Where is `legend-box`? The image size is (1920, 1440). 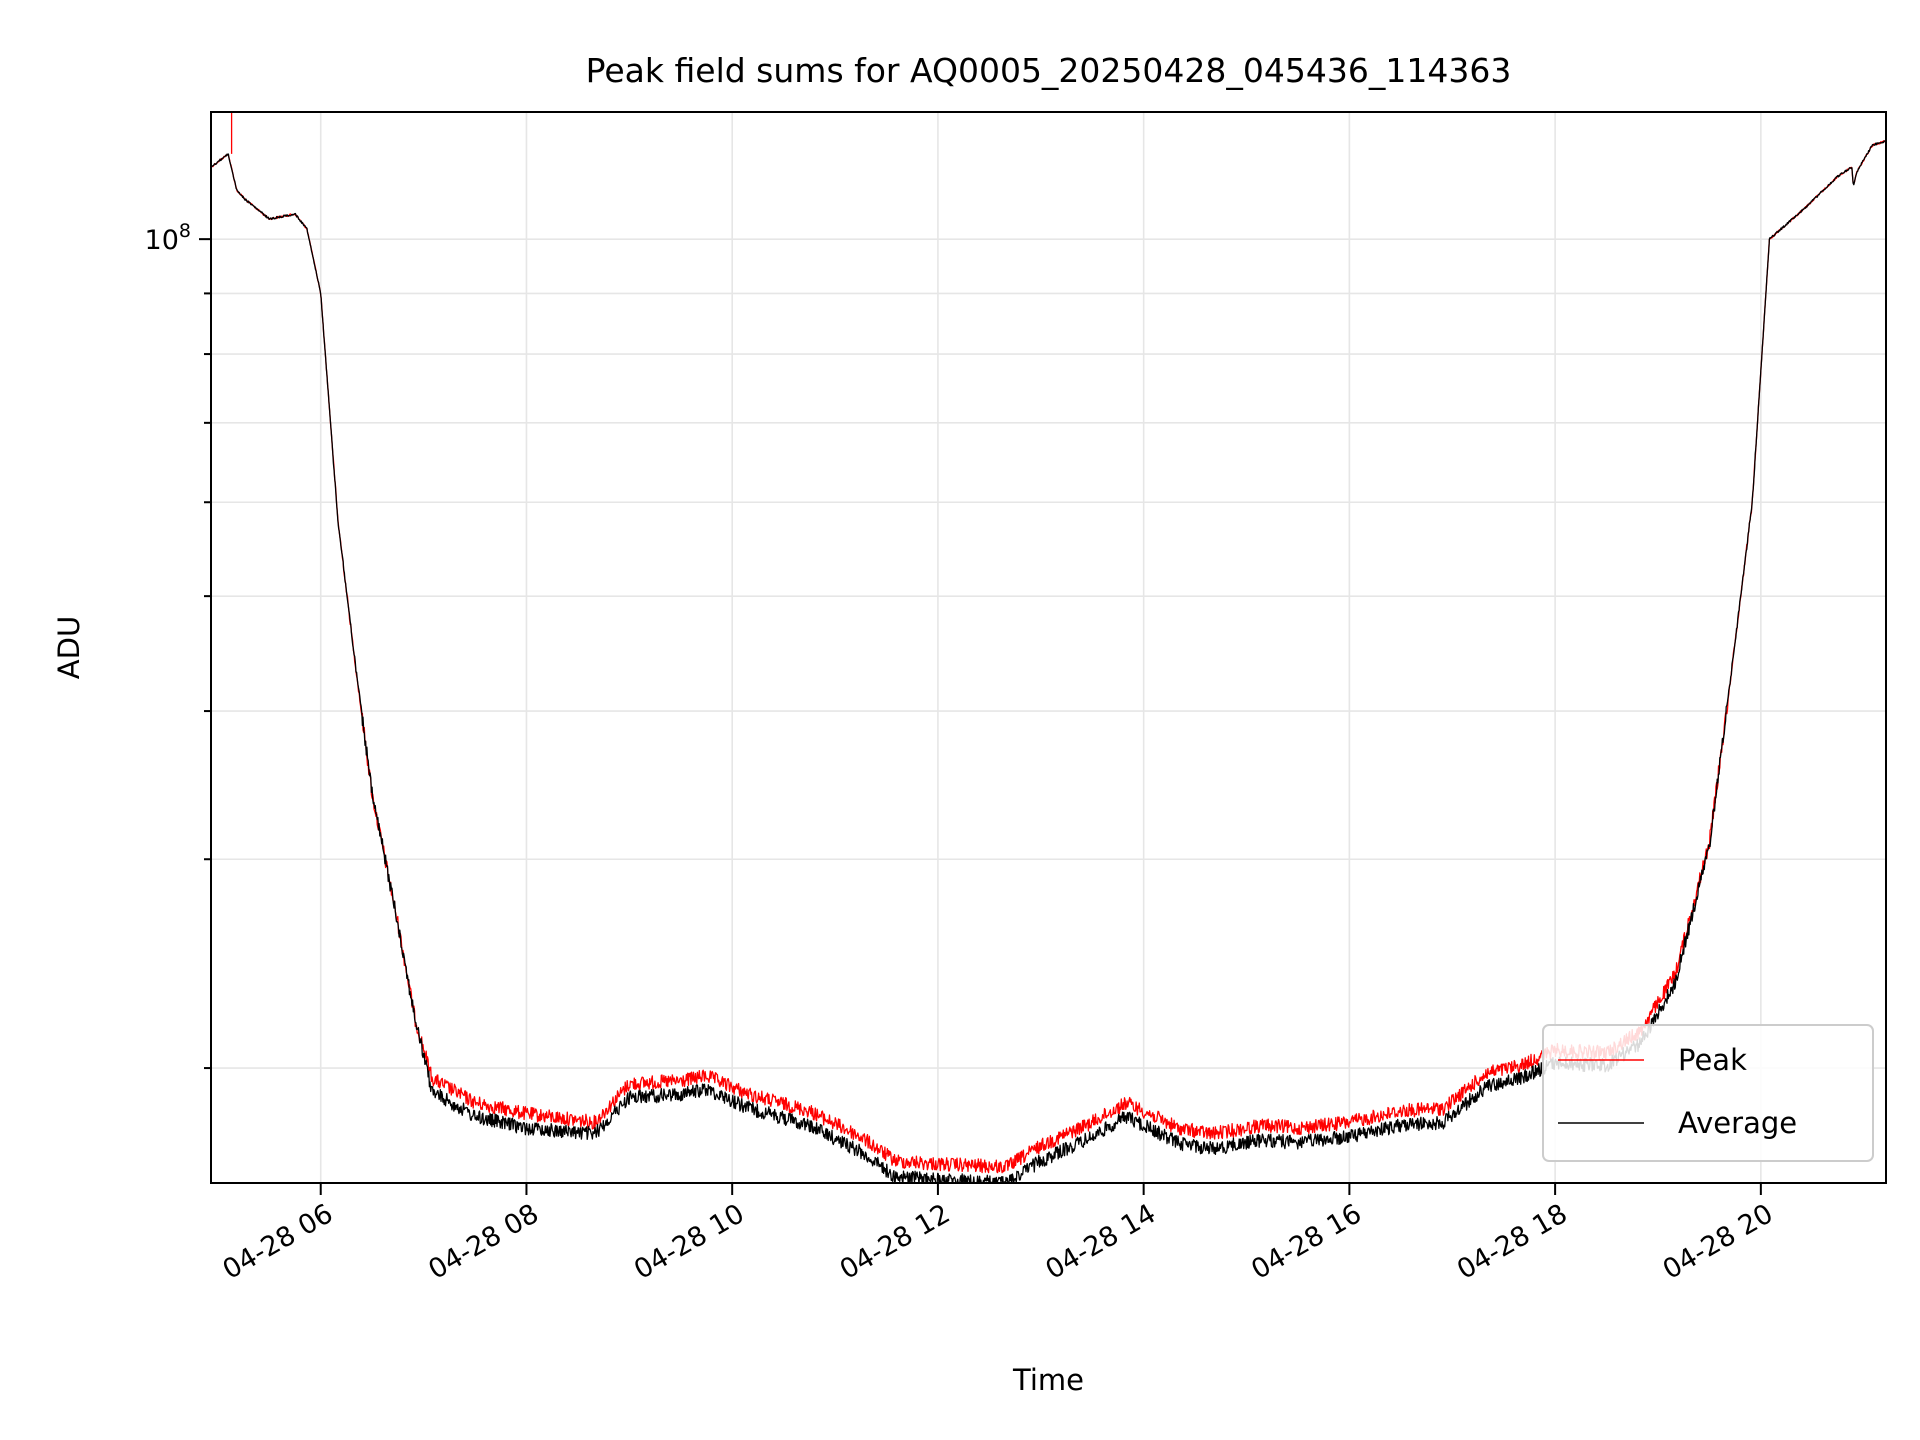
legend-box is located at coordinates (1708, 1093).